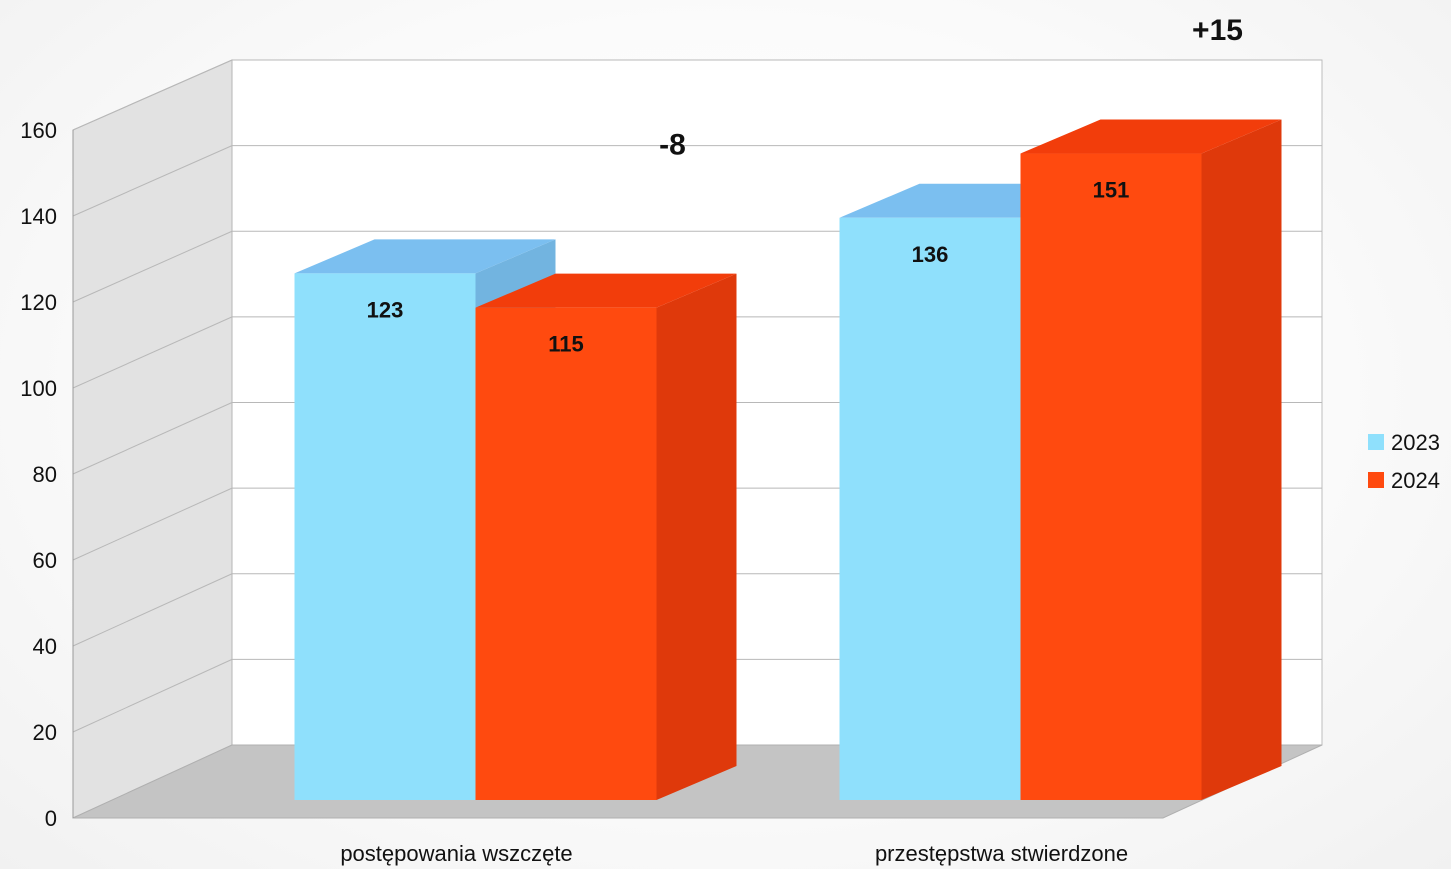  I want to click on data-label: 151, so click(1111, 190).